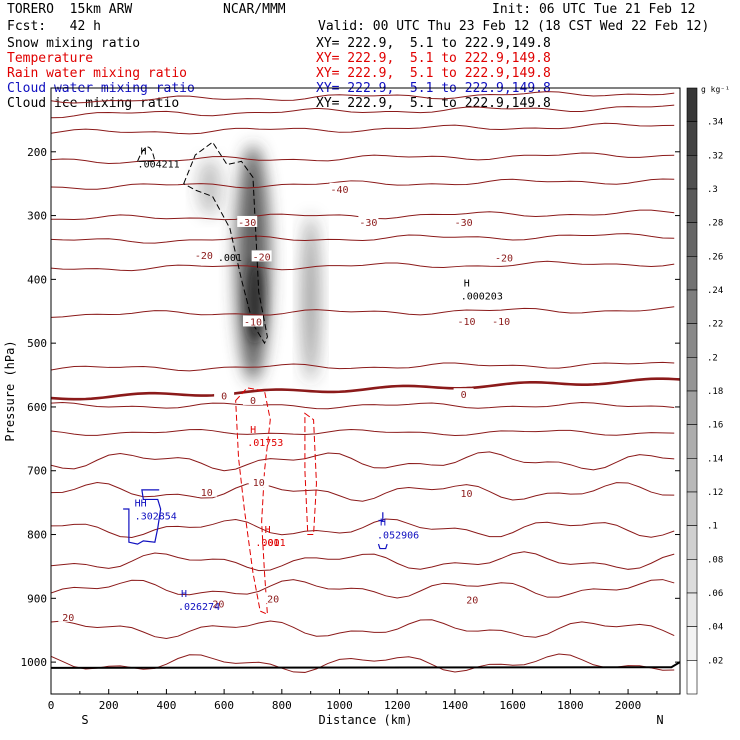 This screenshot has width=740, height=740. What do you see at coordinates (715, 224) in the screenshot?
I see `colorbar-tick-label: .28` at bounding box center [715, 224].